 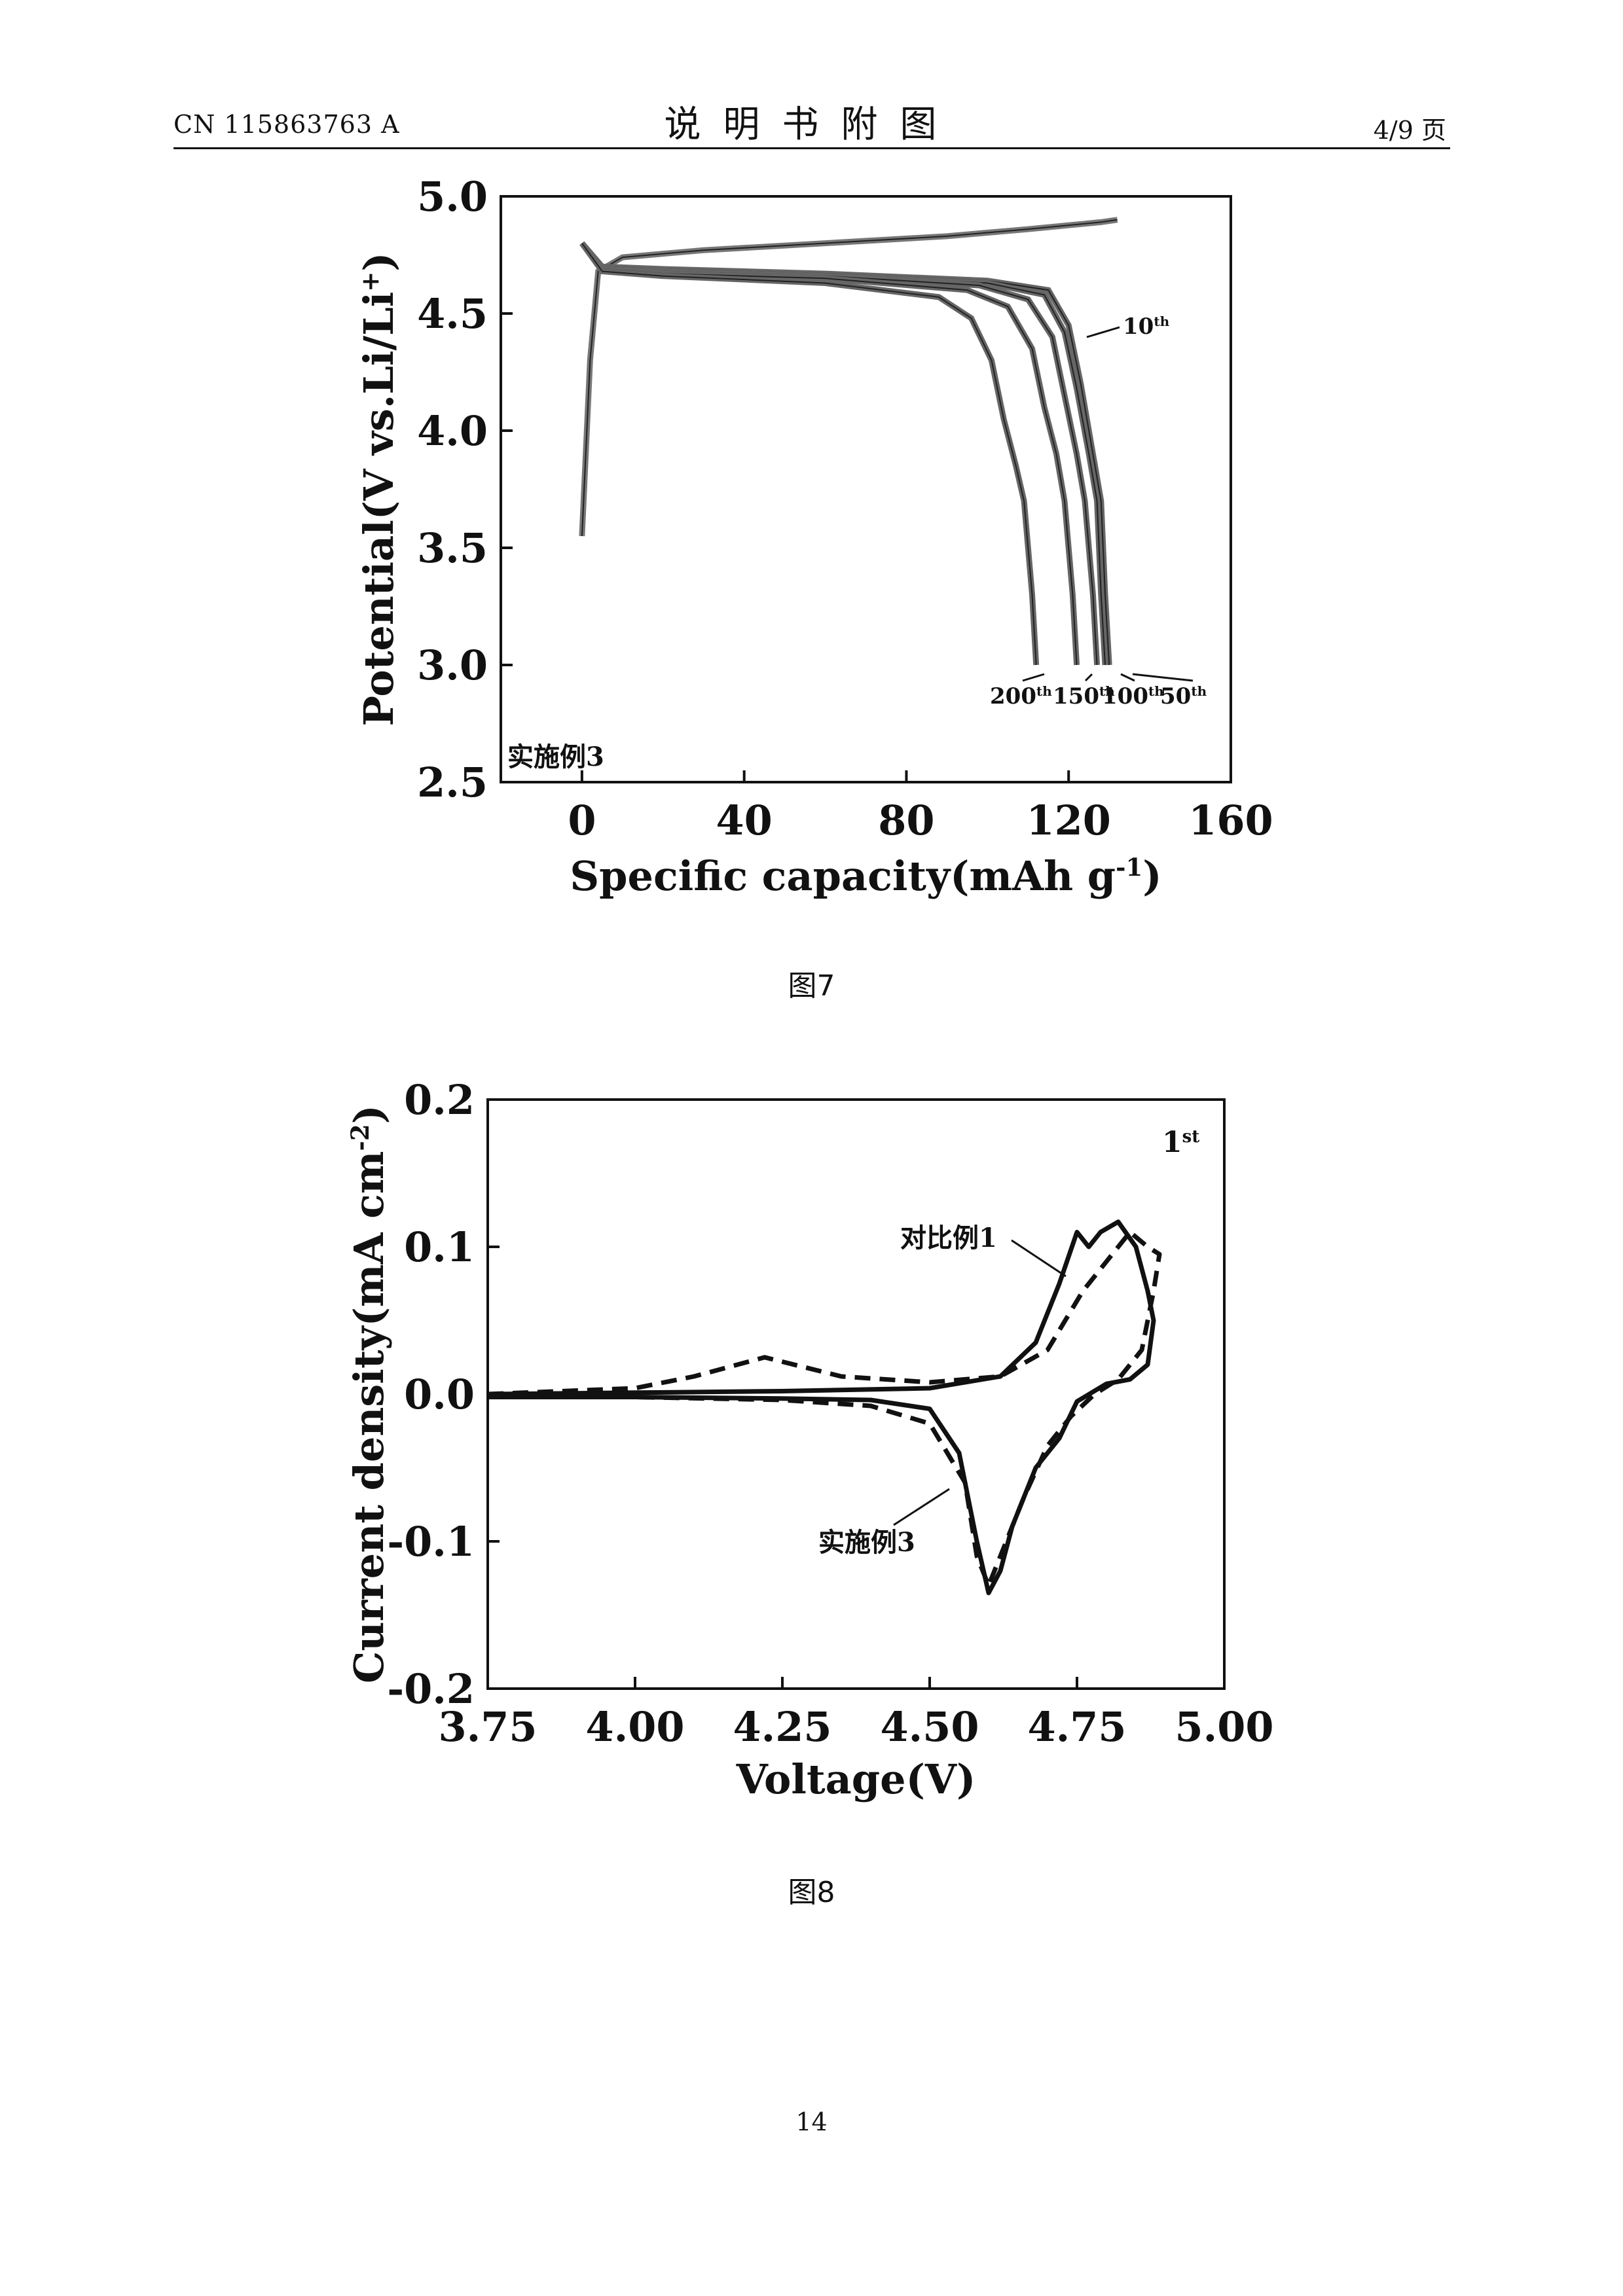 I want to click on y-tick-label: 0.0, so click(x=439, y=1394).